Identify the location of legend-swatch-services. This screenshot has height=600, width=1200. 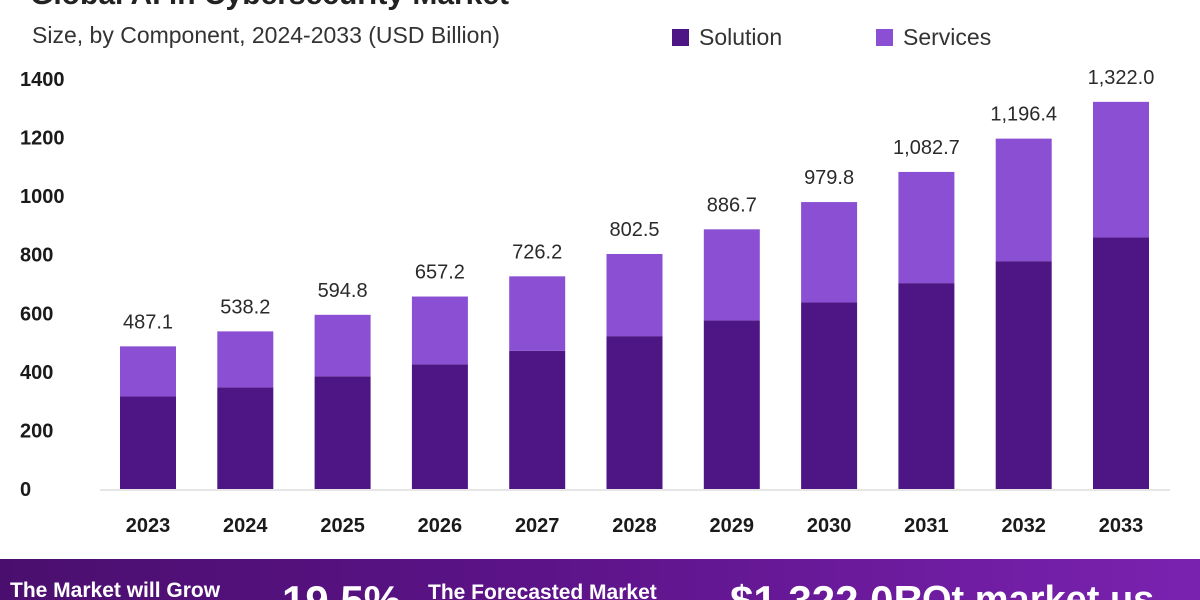
(884, 37).